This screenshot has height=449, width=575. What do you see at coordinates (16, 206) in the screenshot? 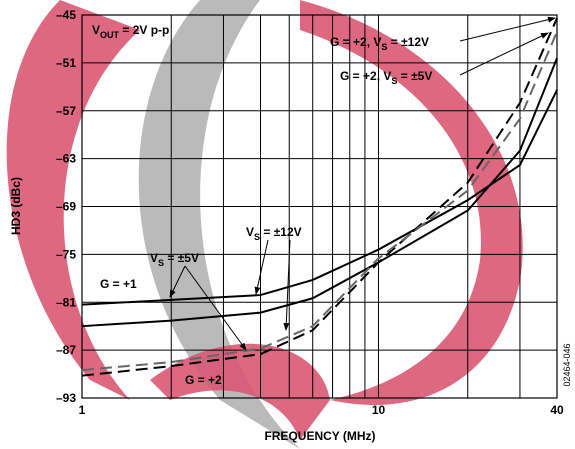
I see `y-axis-title: HD3 (dBc)` at bounding box center [16, 206].